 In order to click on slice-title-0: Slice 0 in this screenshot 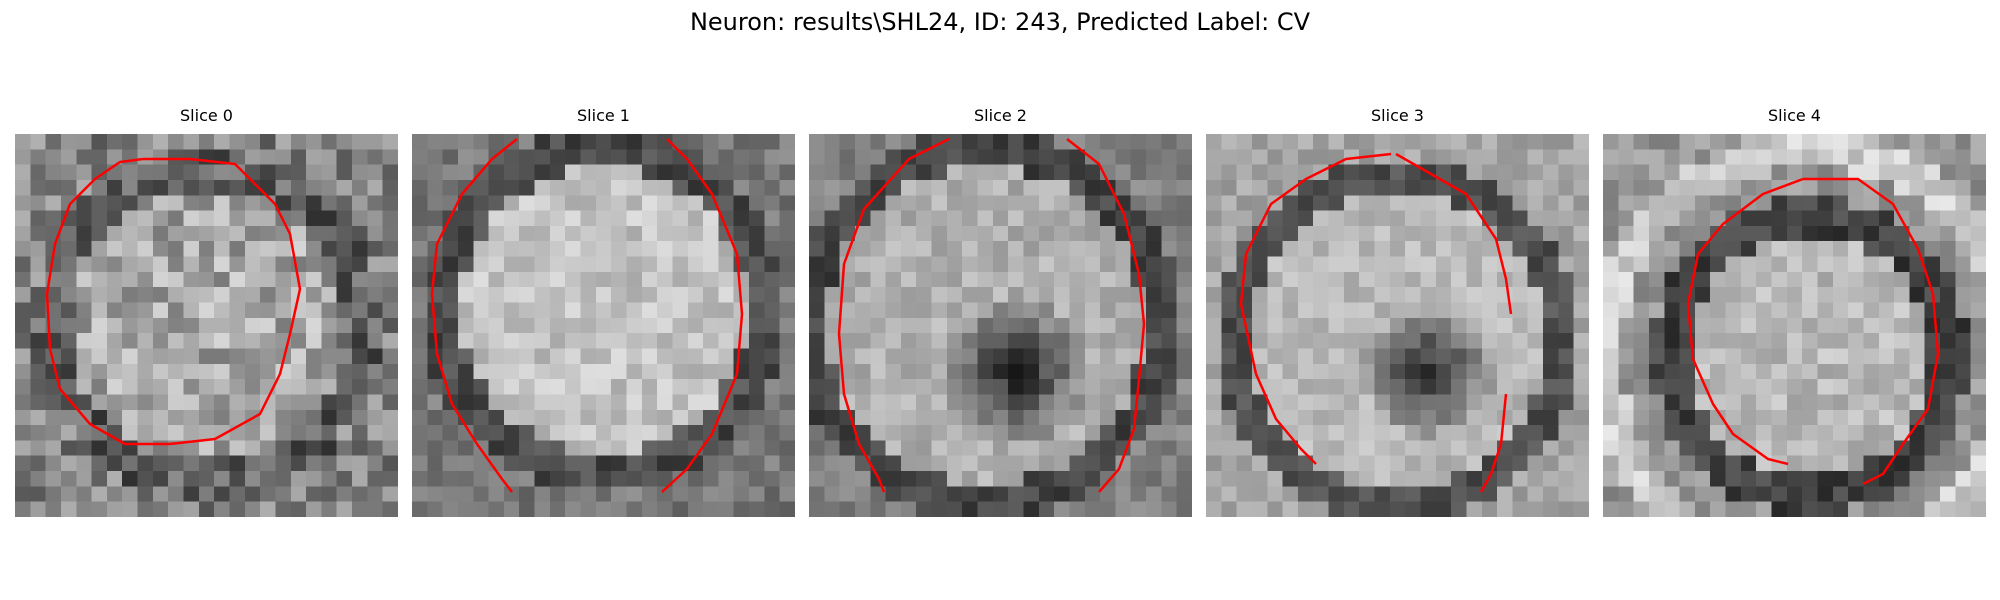, I will do `click(206, 115)`.